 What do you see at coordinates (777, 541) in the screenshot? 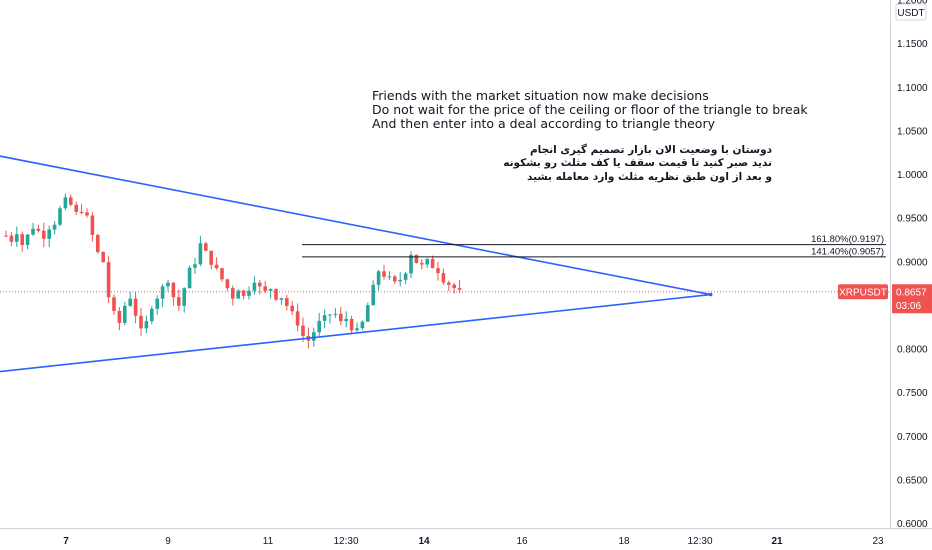
I see `time-tick-label: 21` at bounding box center [777, 541].